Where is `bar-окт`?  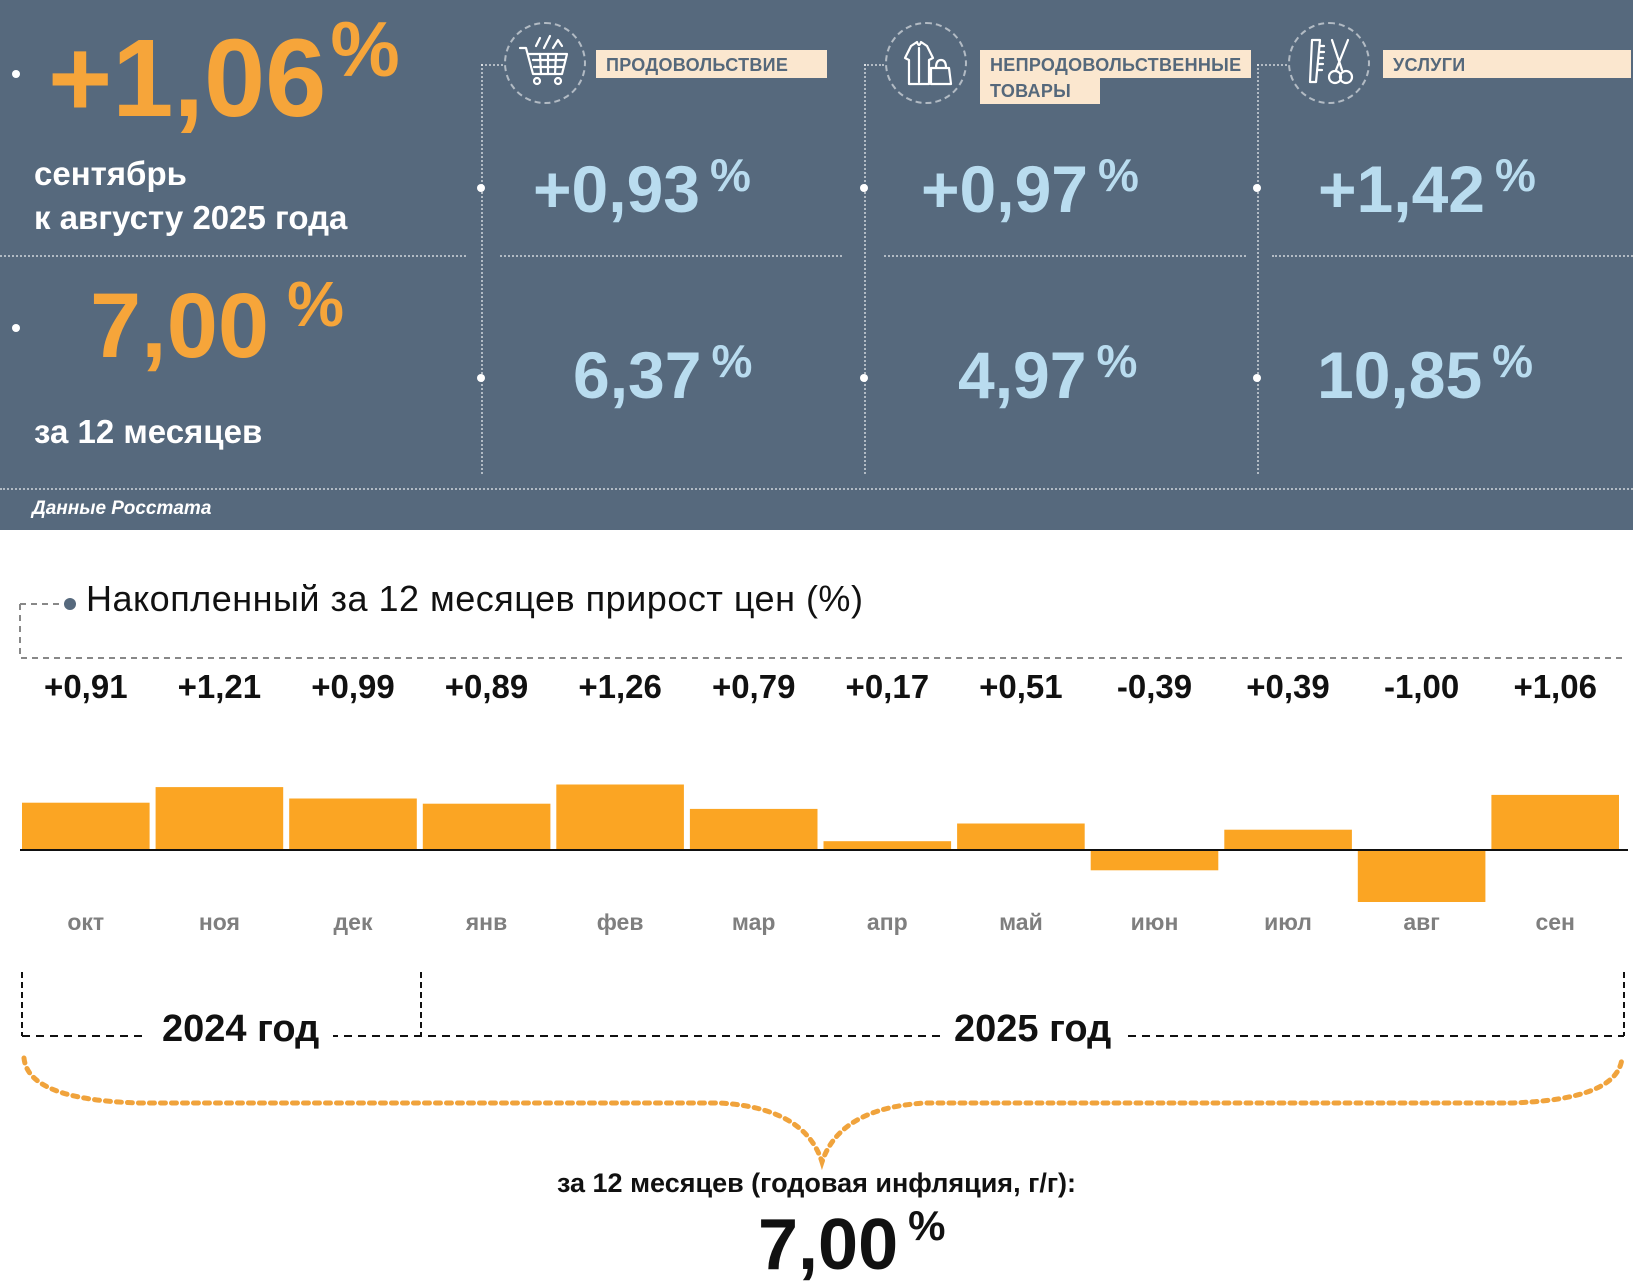
bar-окт is located at coordinates (86, 826).